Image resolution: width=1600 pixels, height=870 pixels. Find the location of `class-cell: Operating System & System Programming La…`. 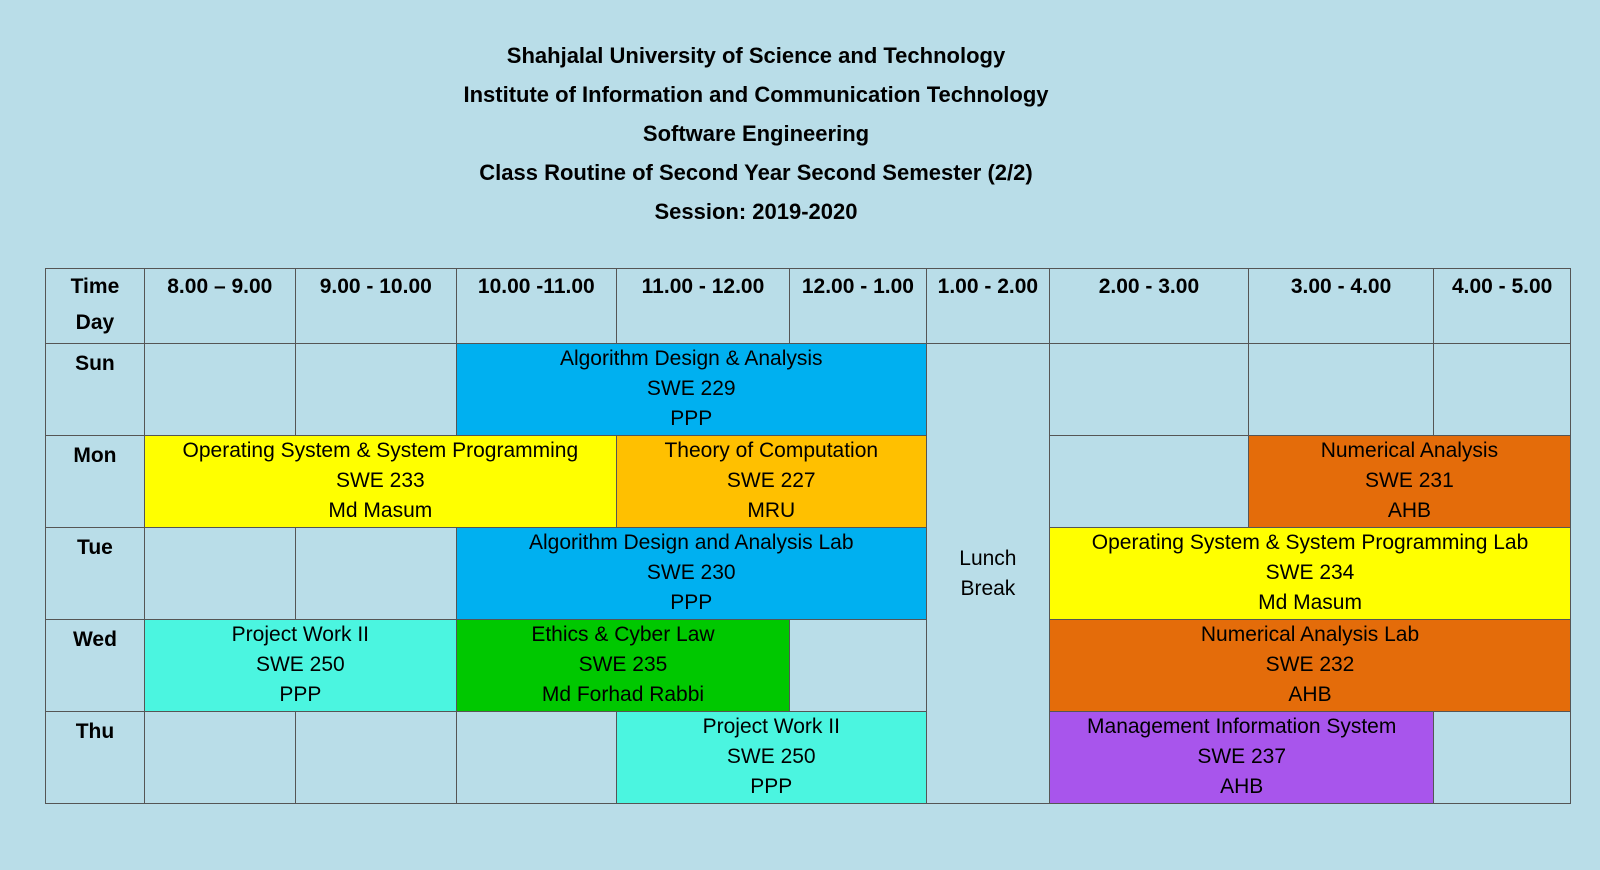

class-cell: Operating System & System Programming La… is located at coordinates (1310, 573).